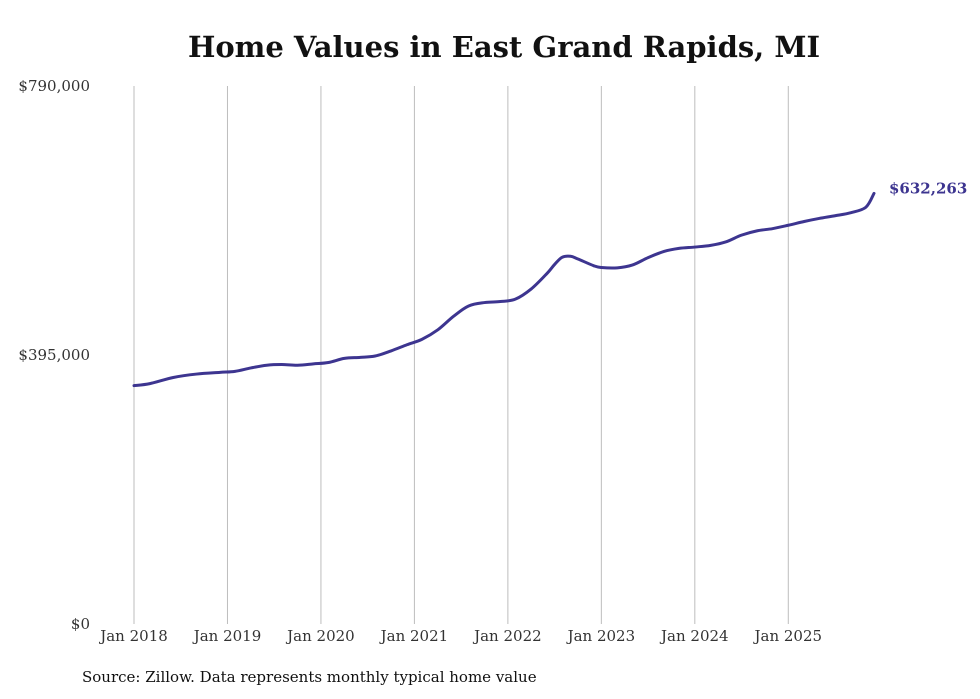 This screenshot has width=980, height=699. I want to click on x-tick-label: Jan 2025, so click(788, 636).